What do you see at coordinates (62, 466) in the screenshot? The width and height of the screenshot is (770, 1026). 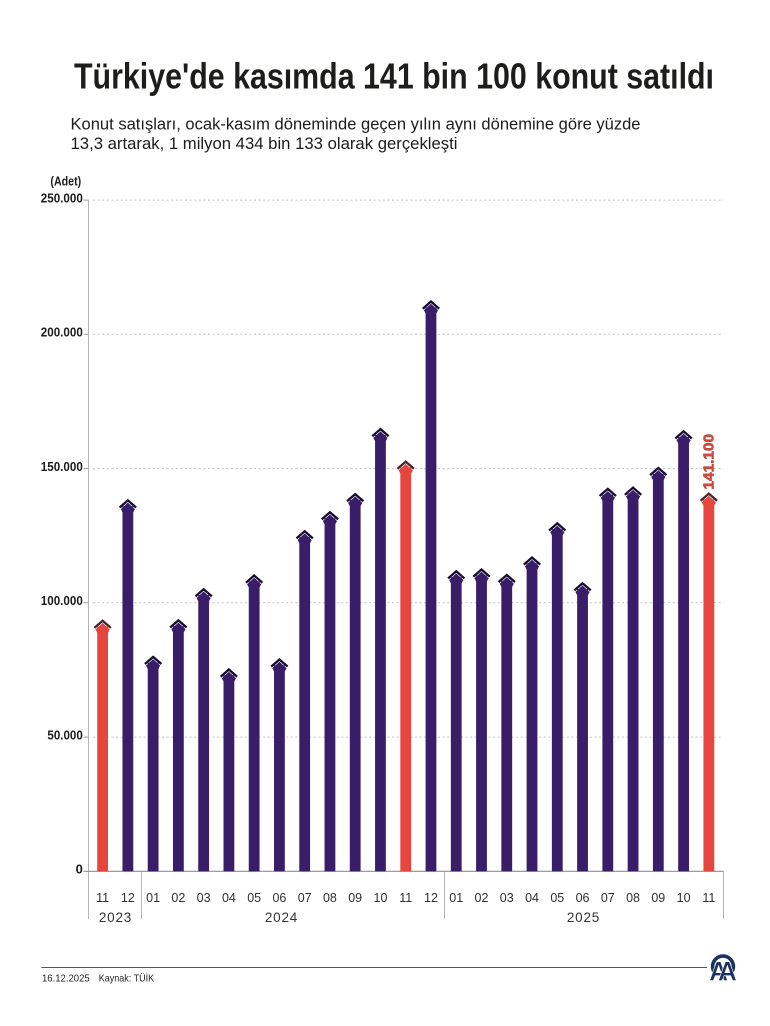 I see `svg-text: 150.000` at bounding box center [62, 466].